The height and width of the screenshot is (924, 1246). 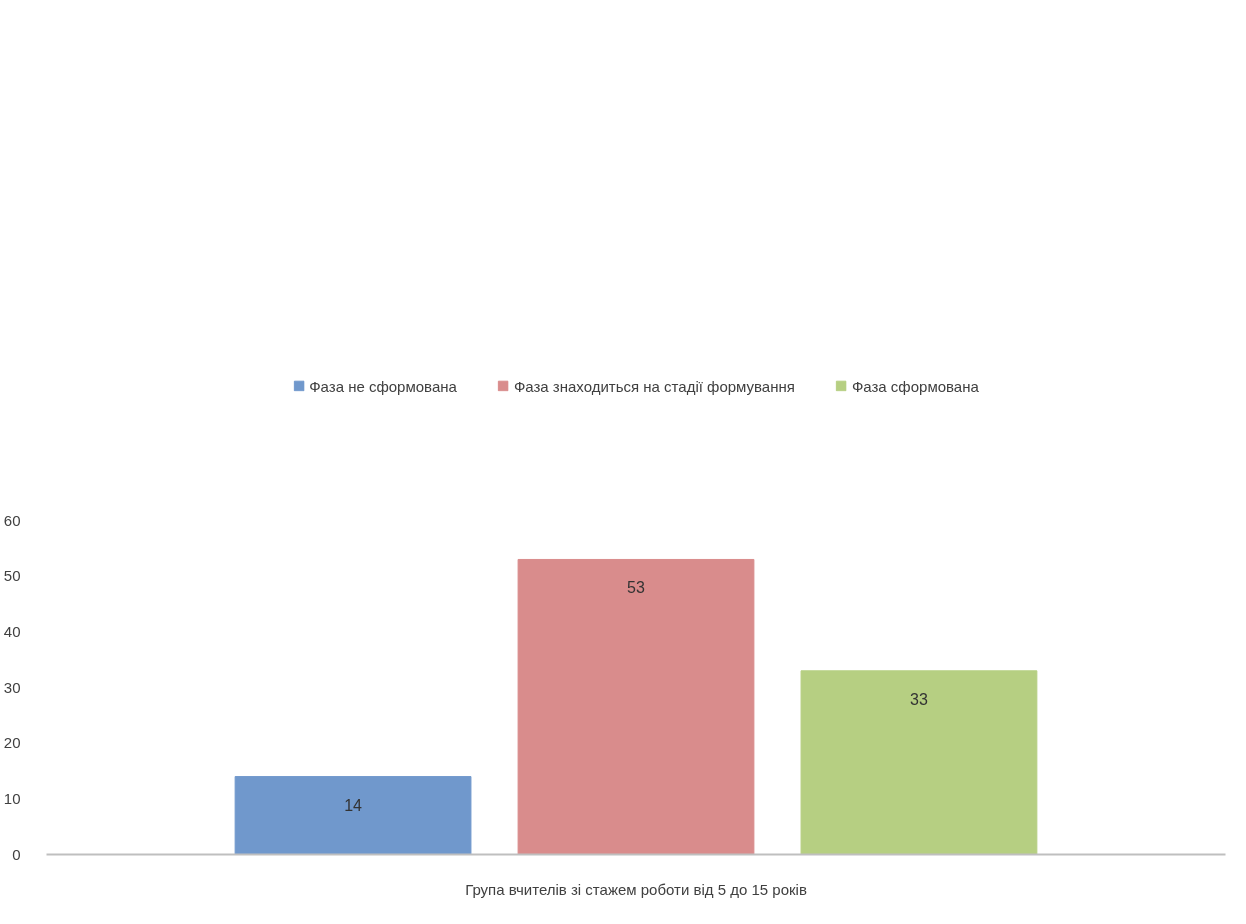 What do you see at coordinates (12, 520) in the screenshot?
I see `y-tick-label: 60` at bounding box center [12, 520].